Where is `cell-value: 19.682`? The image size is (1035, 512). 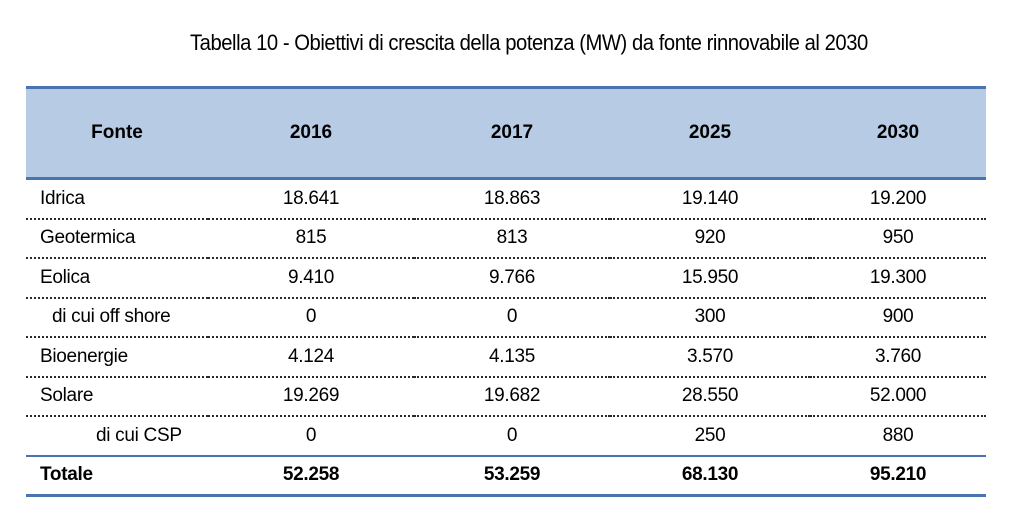
cell-value: 19.682 is located at coordinates (512, 396).